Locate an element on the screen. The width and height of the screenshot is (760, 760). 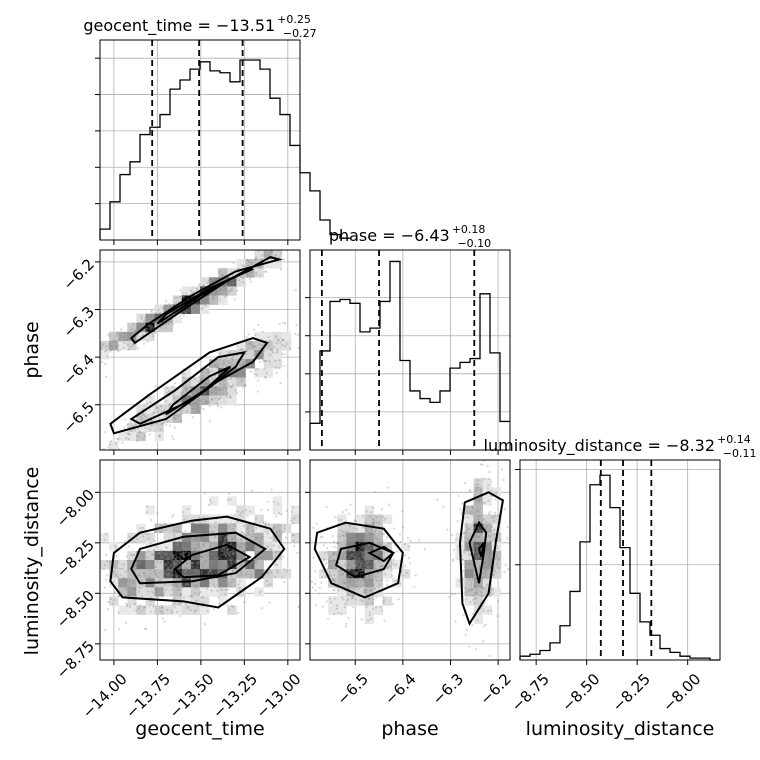
contour-line is located at coordinates (478, 552).